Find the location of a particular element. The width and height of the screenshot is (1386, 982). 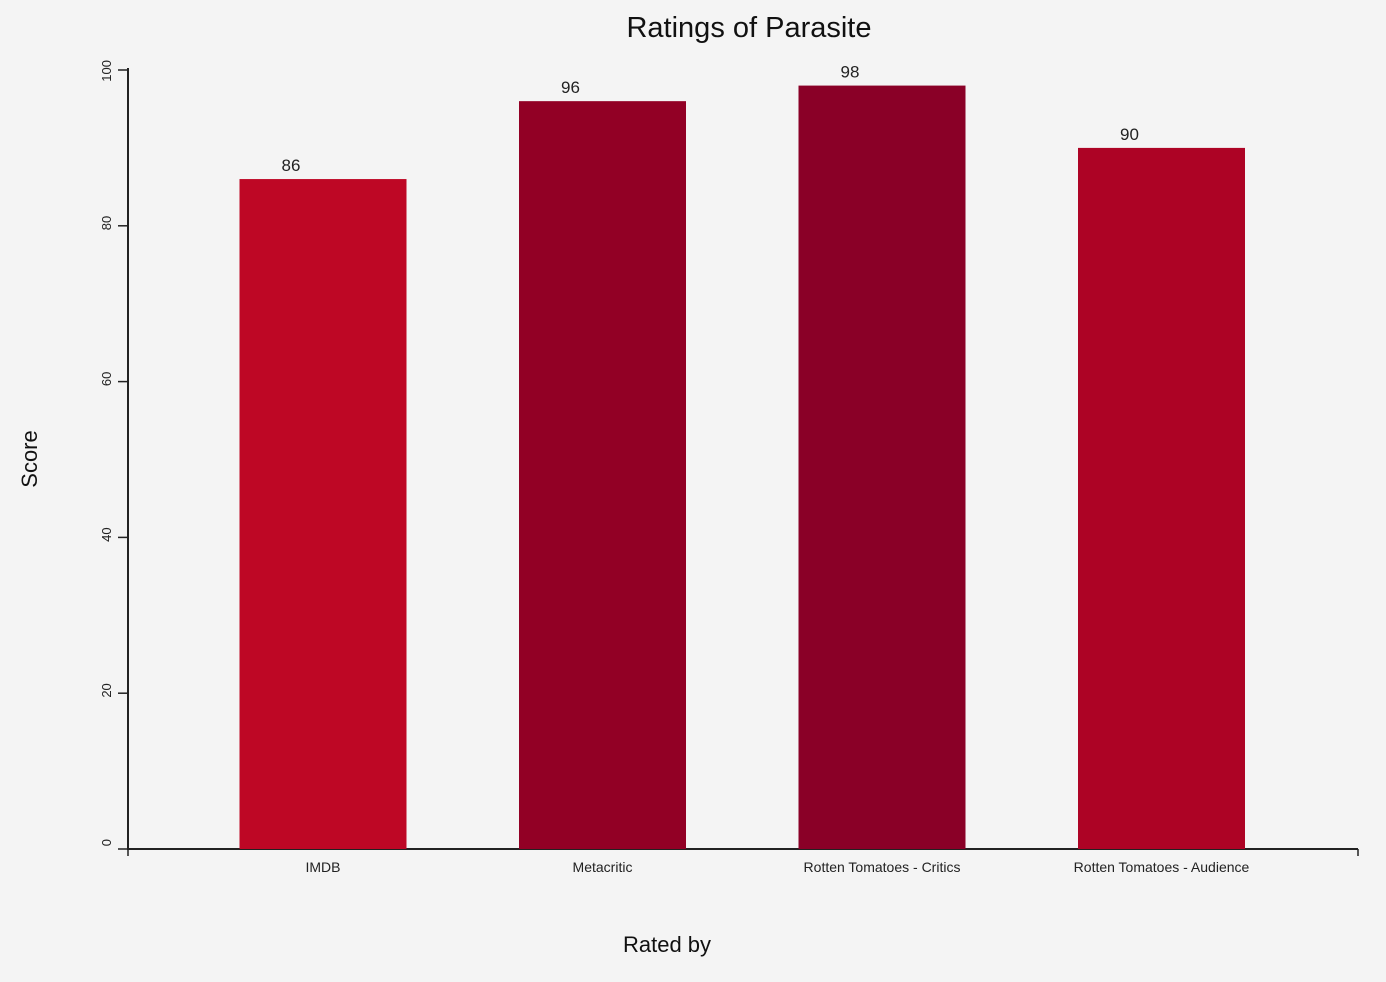

y-tick-label: 40 is located at coordinates (106, 534).